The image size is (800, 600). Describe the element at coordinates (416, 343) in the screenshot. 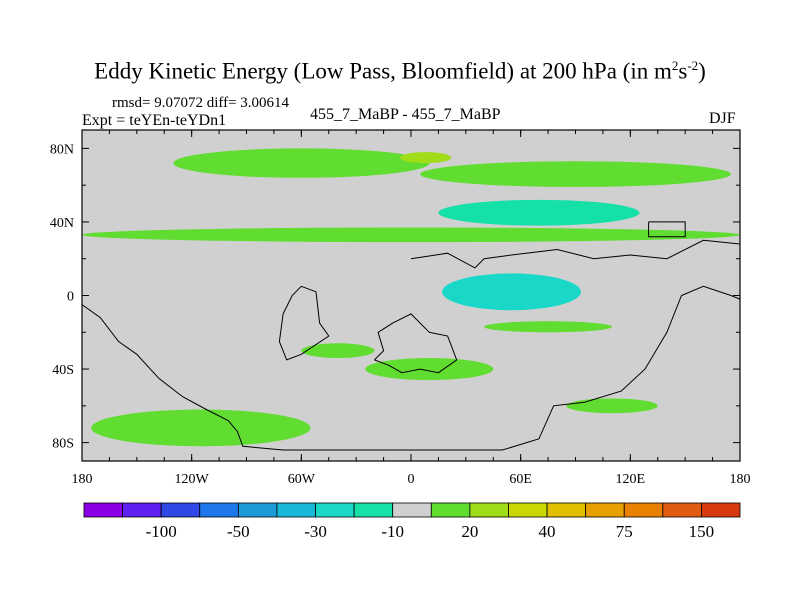

I see `coastline-africa` at that location.